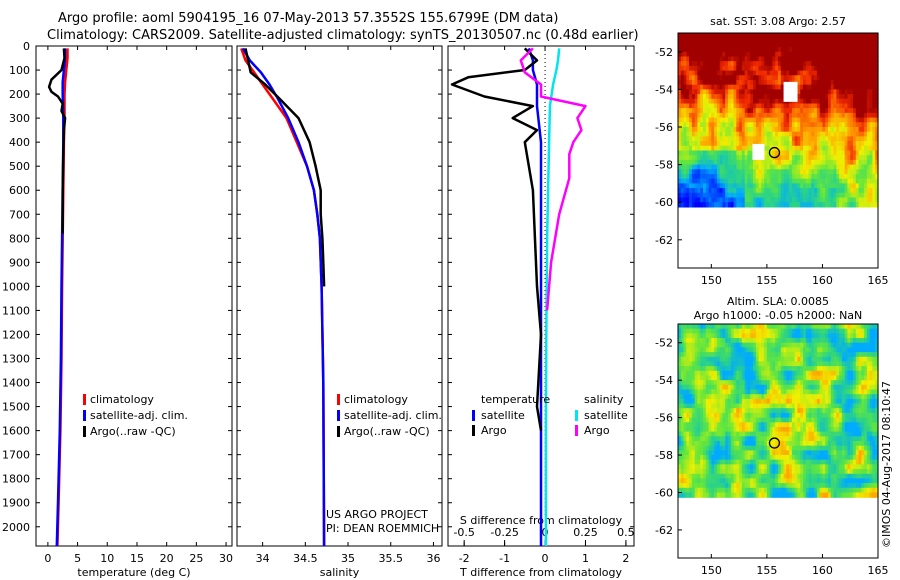 The width and height of the screenshot is (900, 580). What do you see at coordinates (16, 431) in the screenshot?
I see `depth-tick-label: 1600` at bounding box center [16, 431].